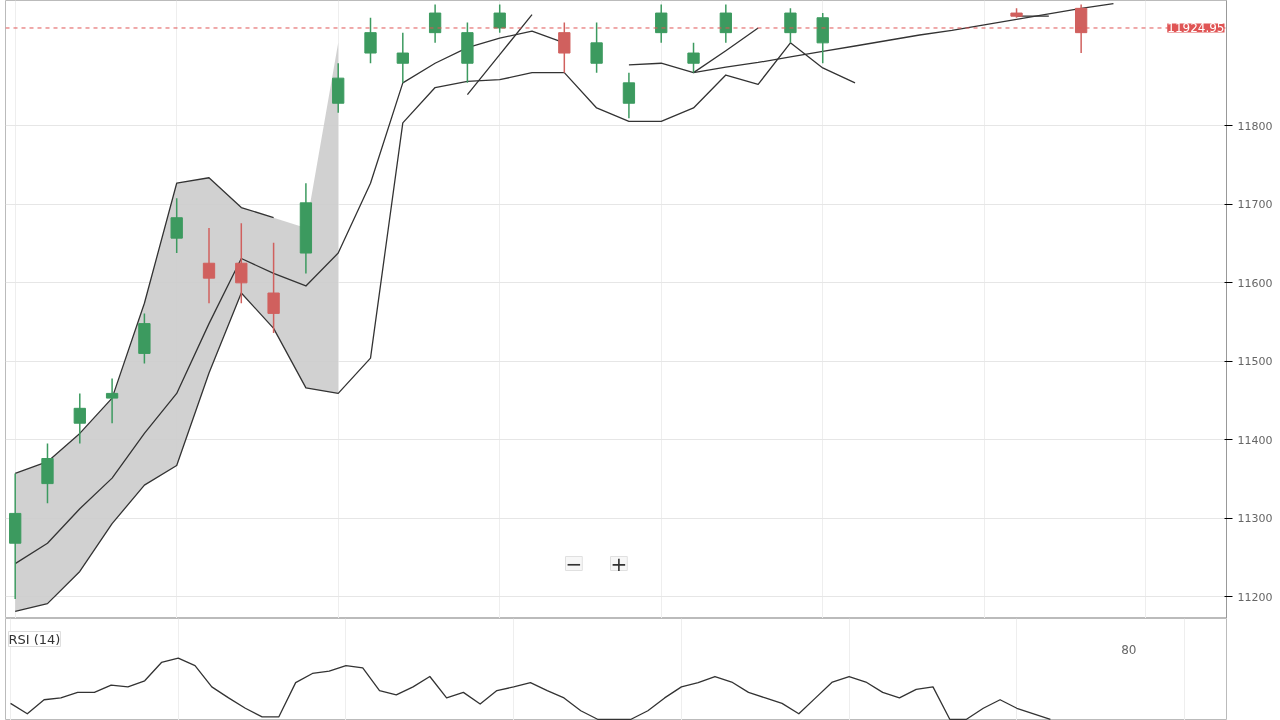  I want to click on text: 80, so click(1129, 649).